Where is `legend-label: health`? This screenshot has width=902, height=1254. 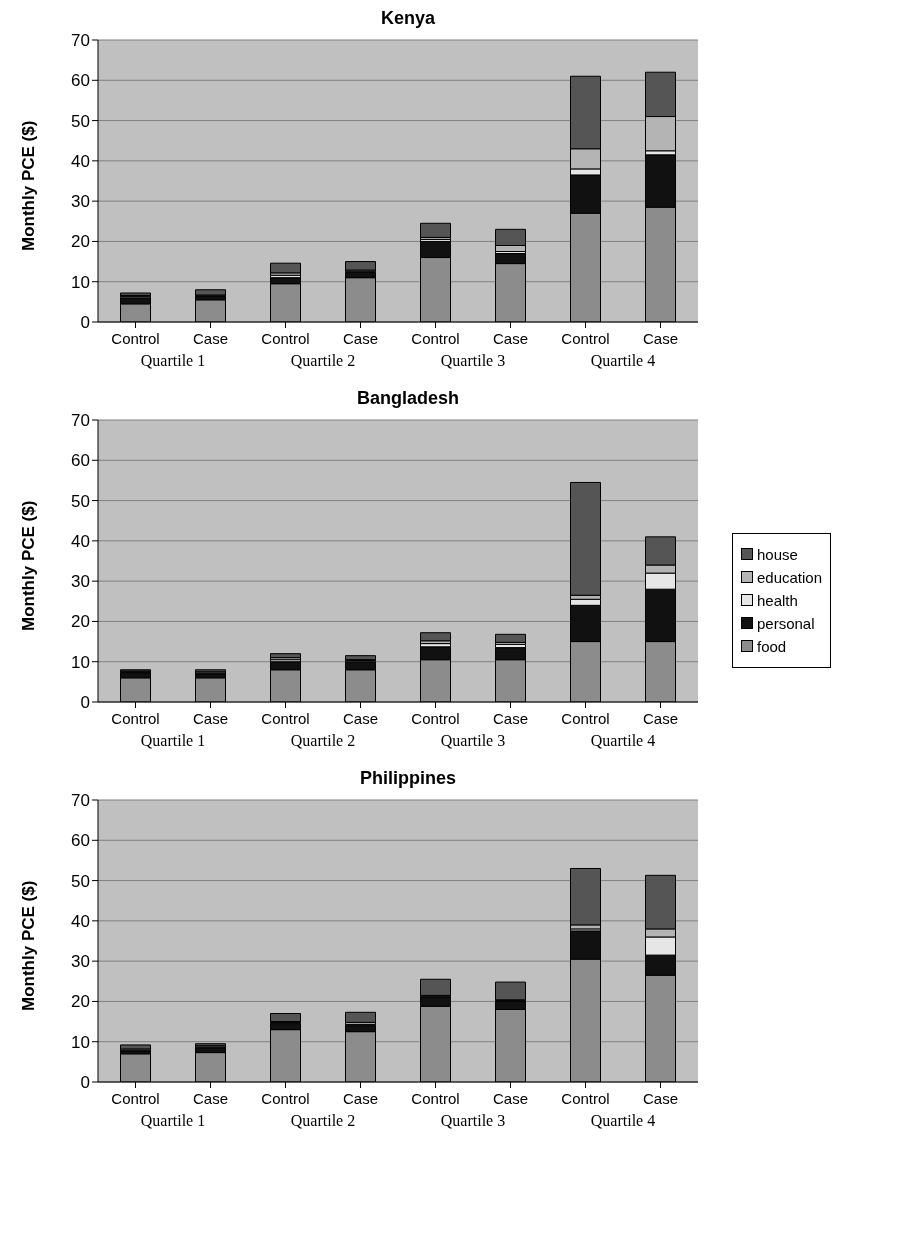
legend-label: health is located at coordinates (777, 600).